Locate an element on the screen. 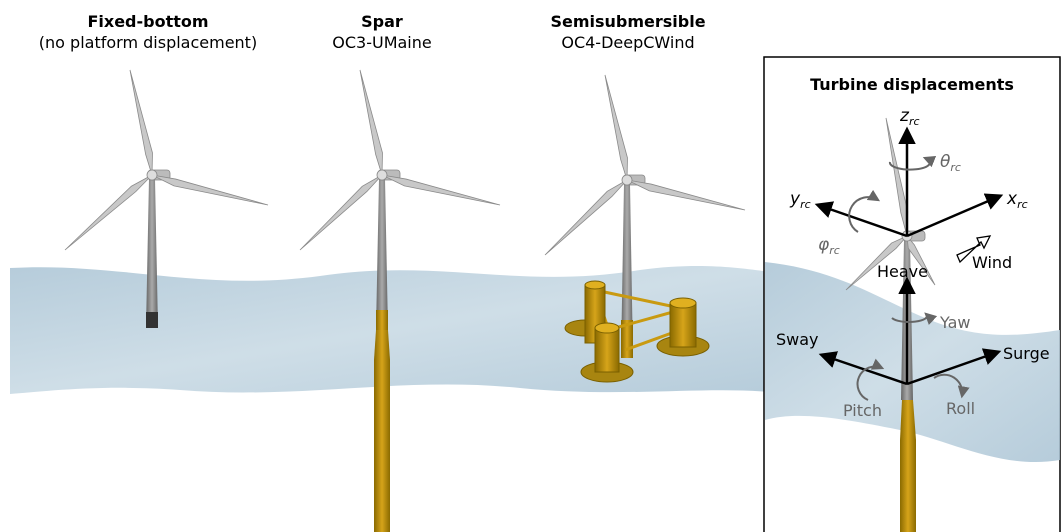  motion-label: Roll is located at coordinates (960, 408).